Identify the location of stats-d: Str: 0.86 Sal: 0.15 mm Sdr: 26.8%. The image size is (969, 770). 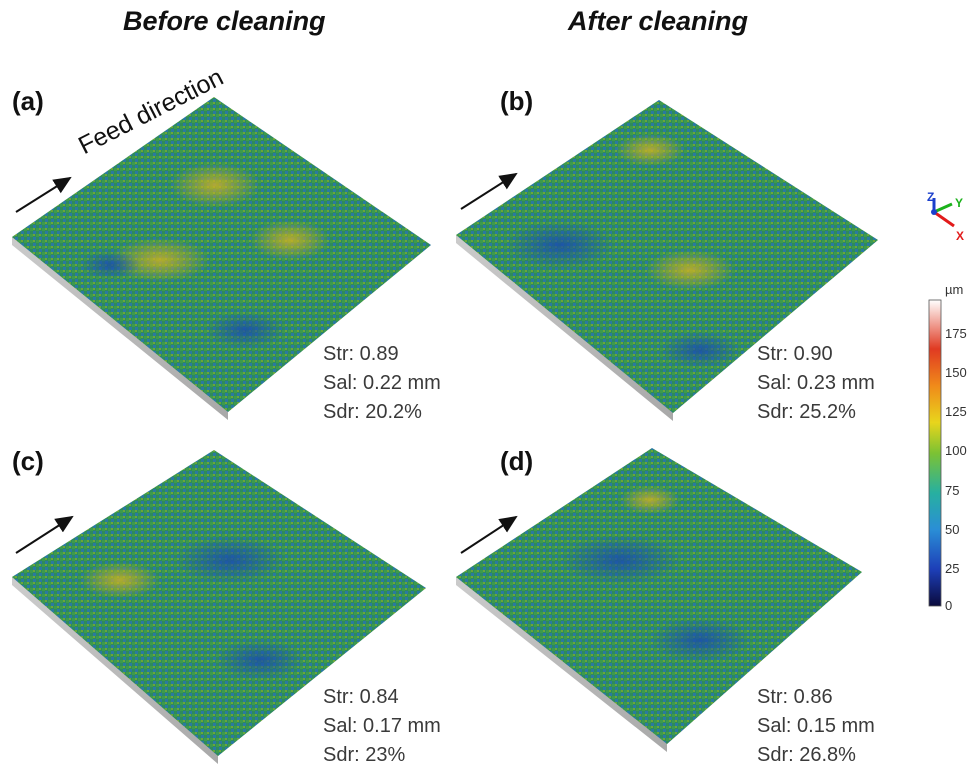
(816, 726).